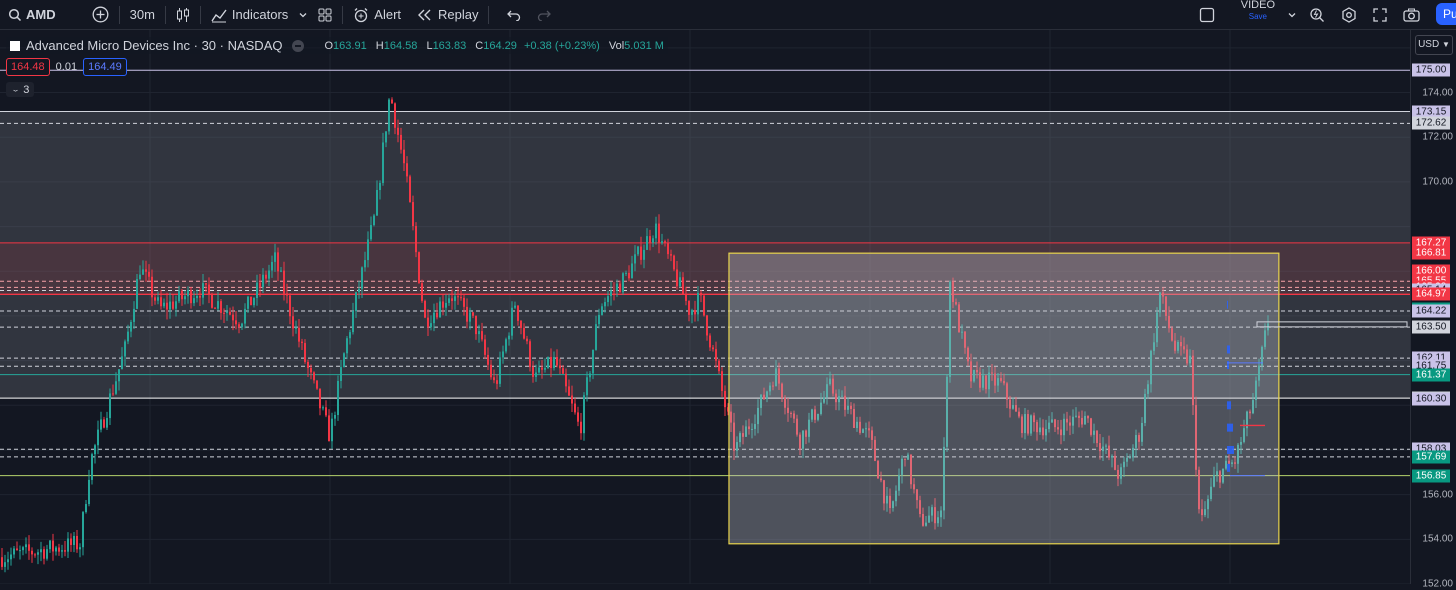  I want to click on plus-circle-icon, so click(100, 14).